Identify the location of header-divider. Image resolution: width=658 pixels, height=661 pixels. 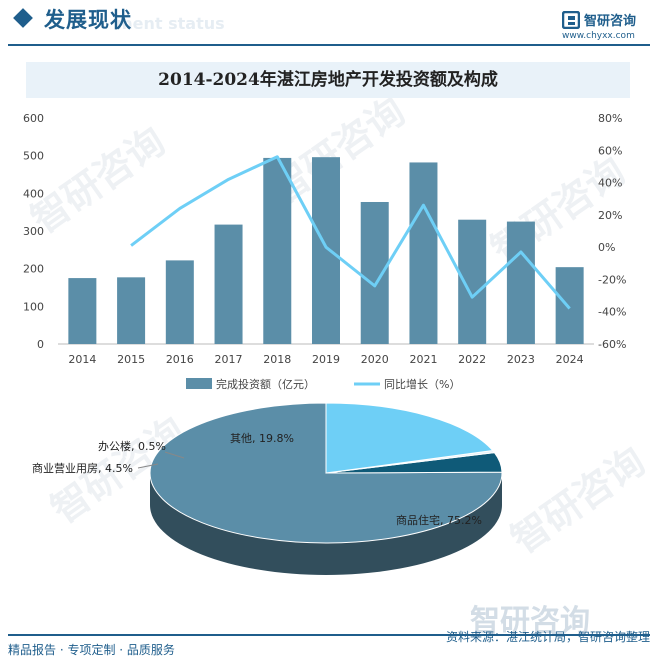
(329, 45).